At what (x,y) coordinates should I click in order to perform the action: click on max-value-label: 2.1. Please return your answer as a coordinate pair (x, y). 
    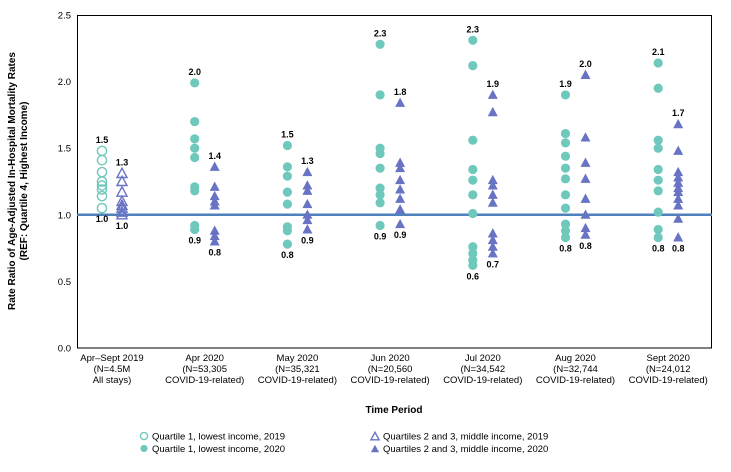
    Looking at the image, I should click on (658, 52).